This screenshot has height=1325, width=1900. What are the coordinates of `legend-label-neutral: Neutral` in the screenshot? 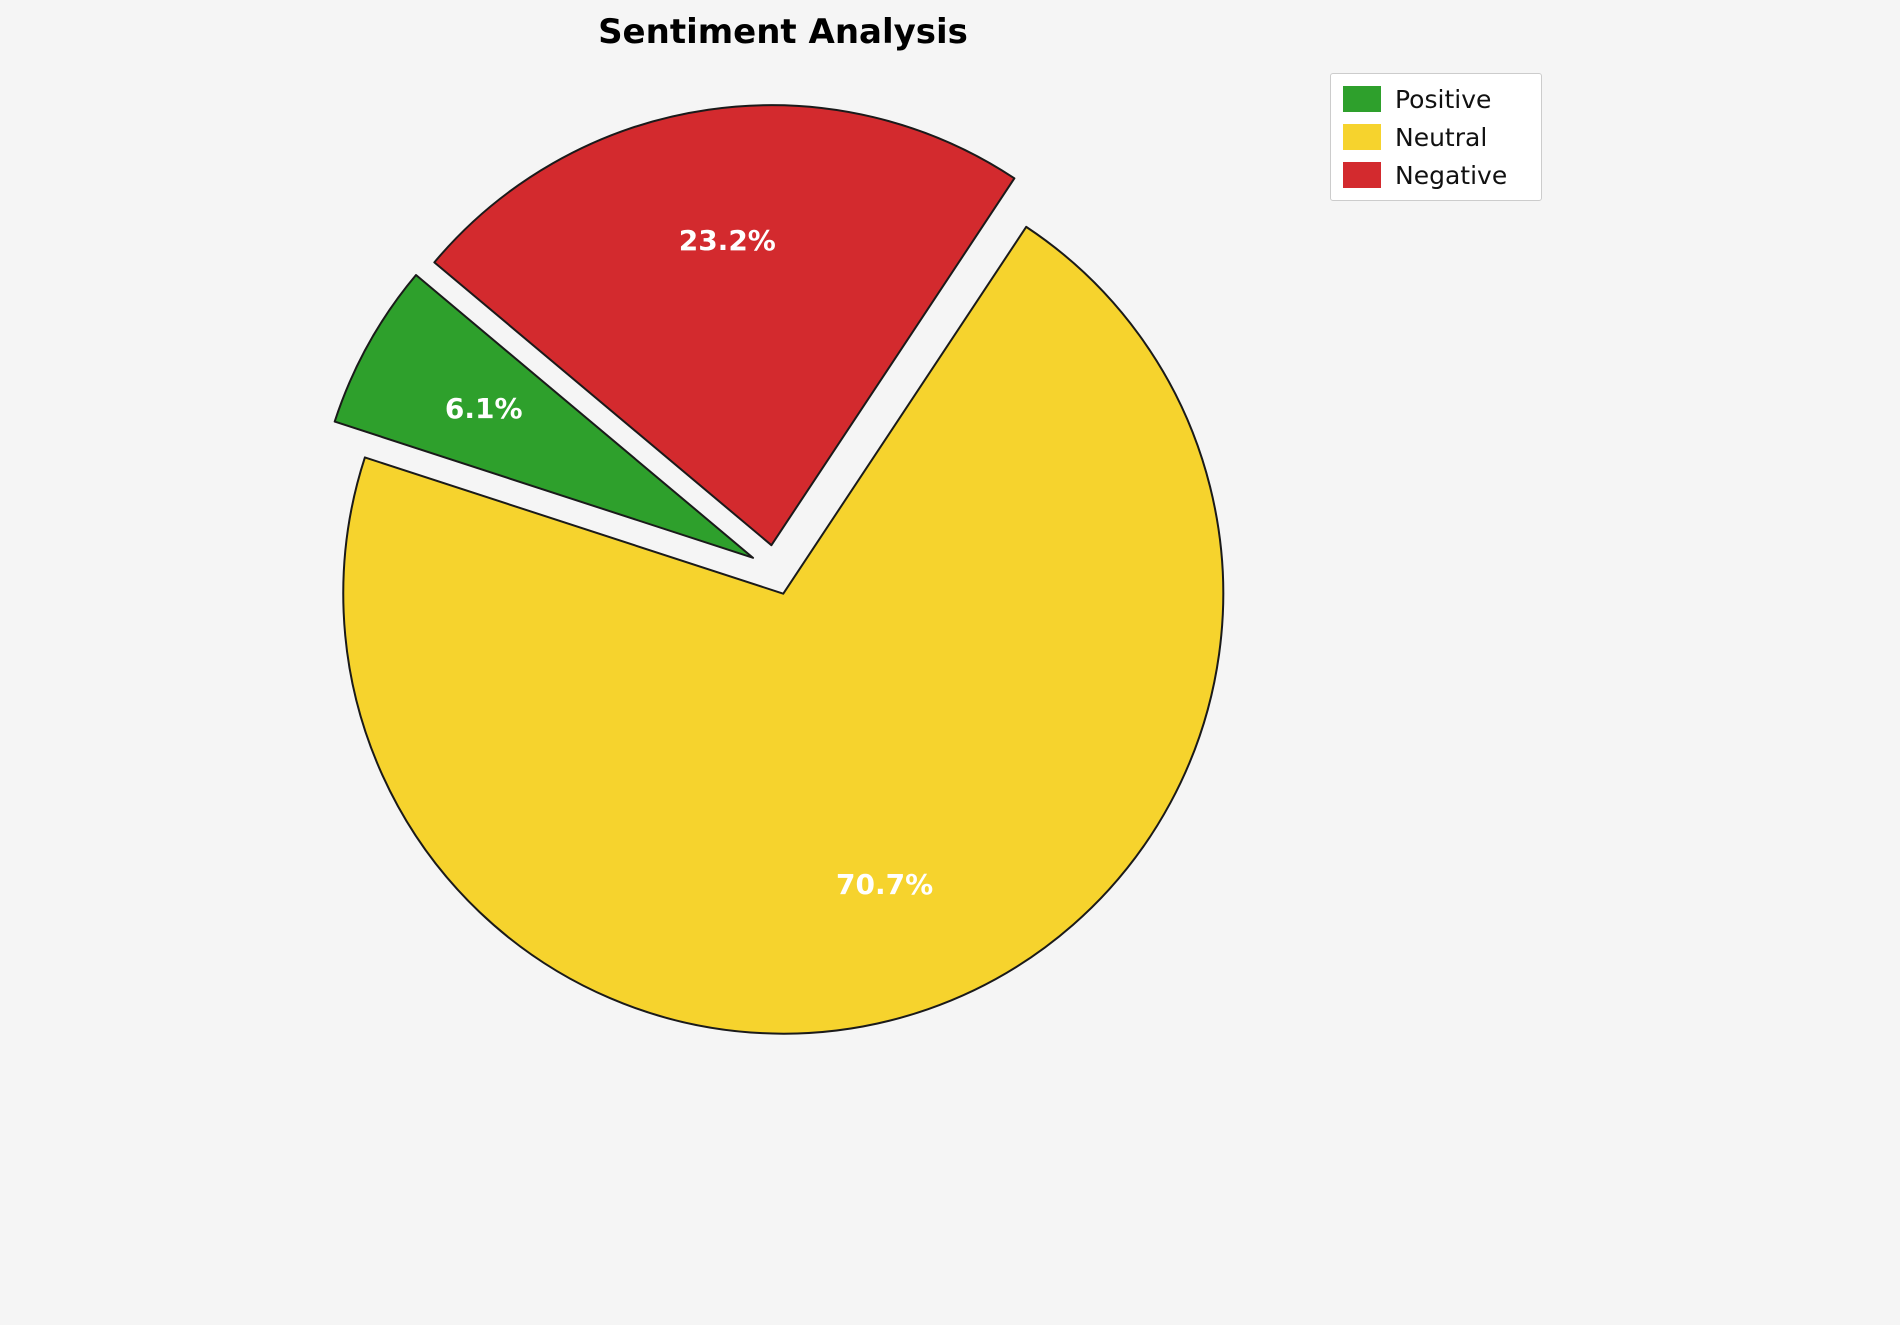 It's located at (1441, 137).